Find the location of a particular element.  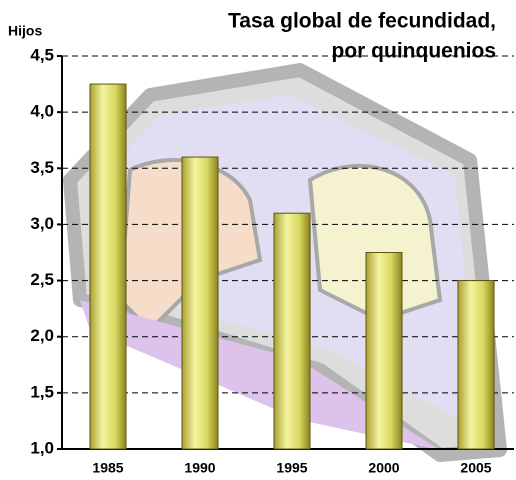

y-tick-label: 2,5 is located at coordinates (42, 279).